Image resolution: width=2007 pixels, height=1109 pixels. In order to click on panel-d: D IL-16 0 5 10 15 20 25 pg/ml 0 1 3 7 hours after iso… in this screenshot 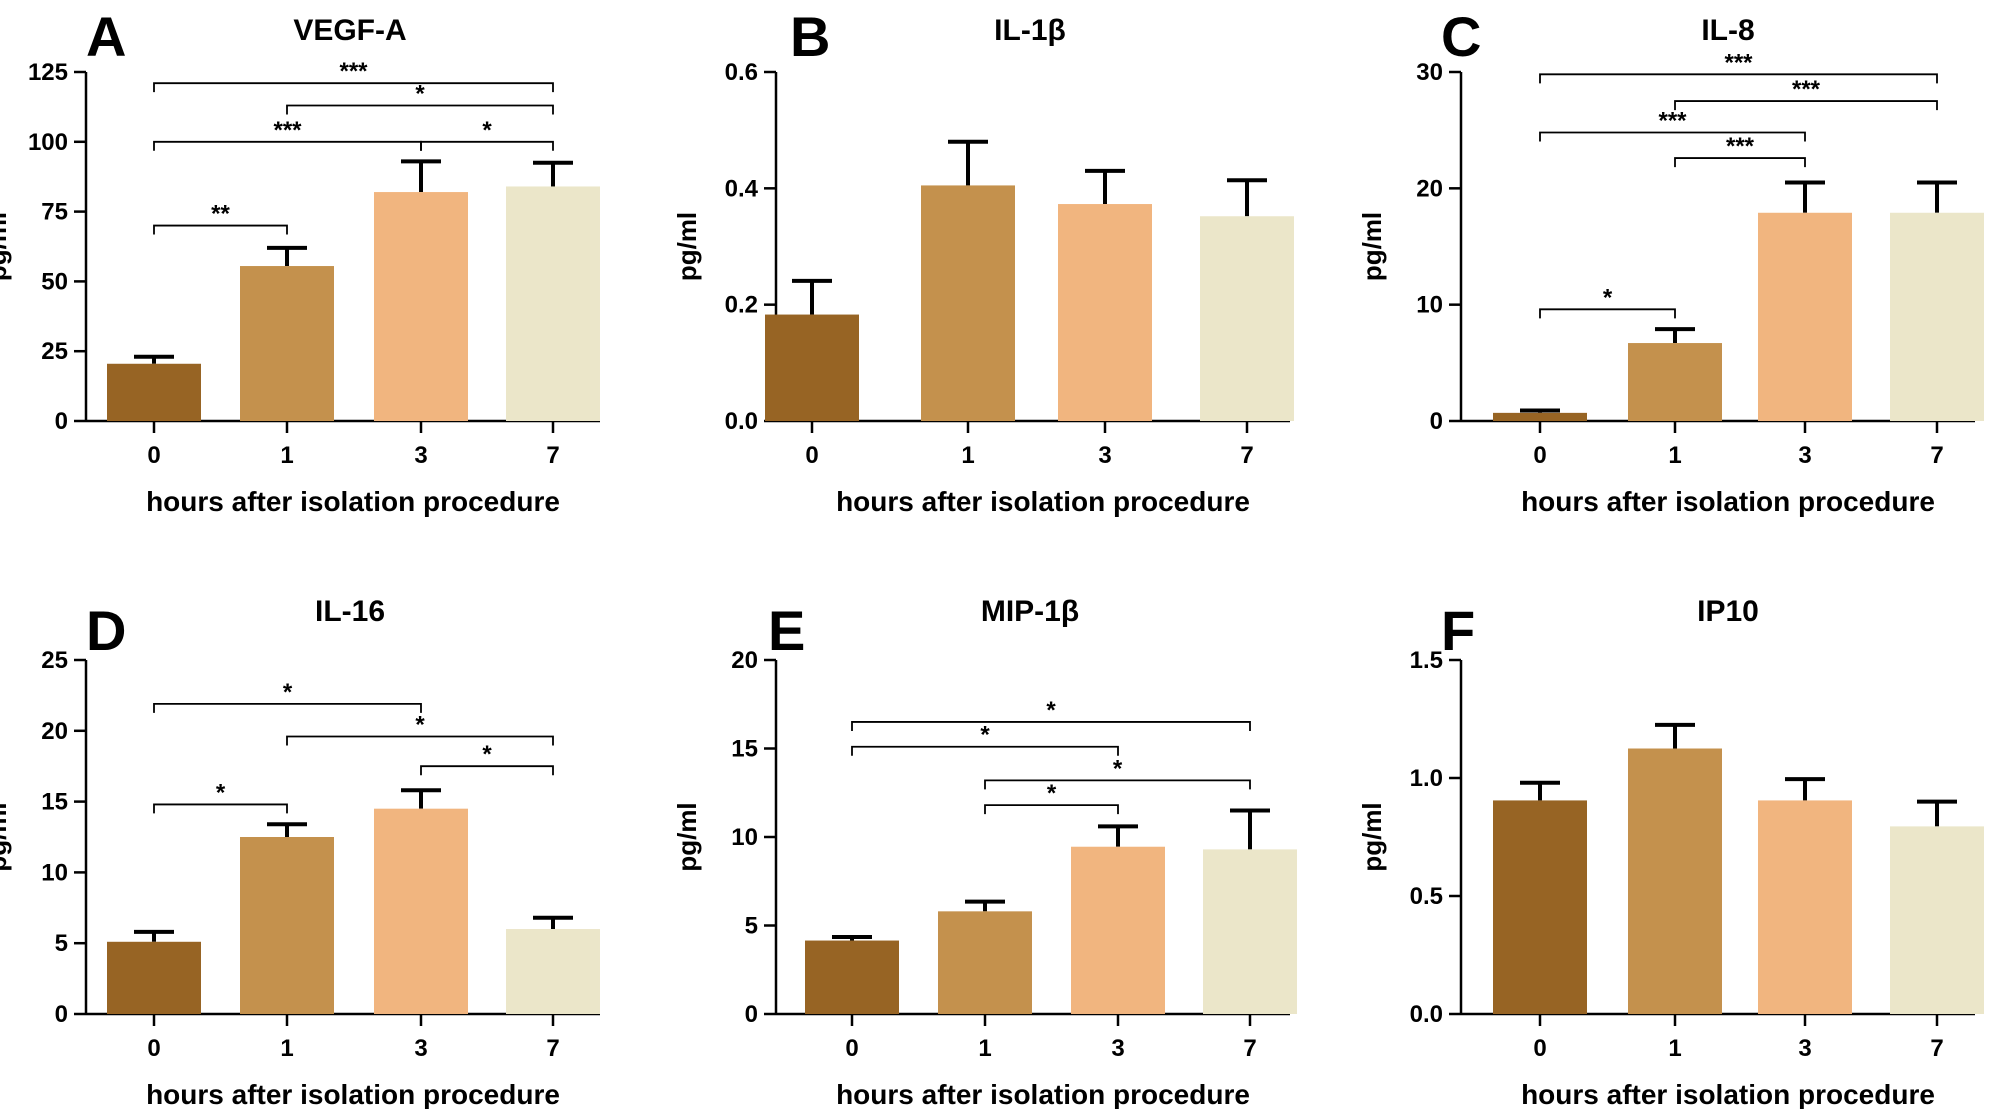, I will do `click(300, 852)`.